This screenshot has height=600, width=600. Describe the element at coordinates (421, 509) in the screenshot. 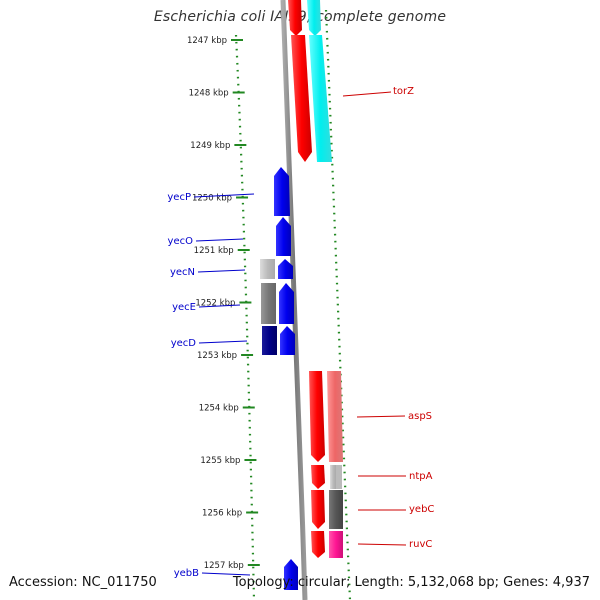

I see `gene-label-yebc: yebC` at that location.